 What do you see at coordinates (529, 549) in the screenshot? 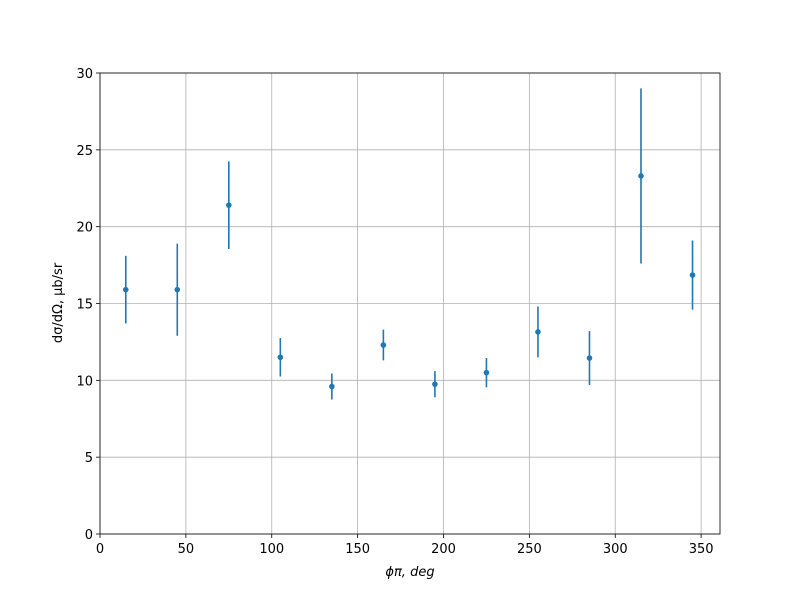
I see `x-tick-label: 250` at bounding box center [529, 549].